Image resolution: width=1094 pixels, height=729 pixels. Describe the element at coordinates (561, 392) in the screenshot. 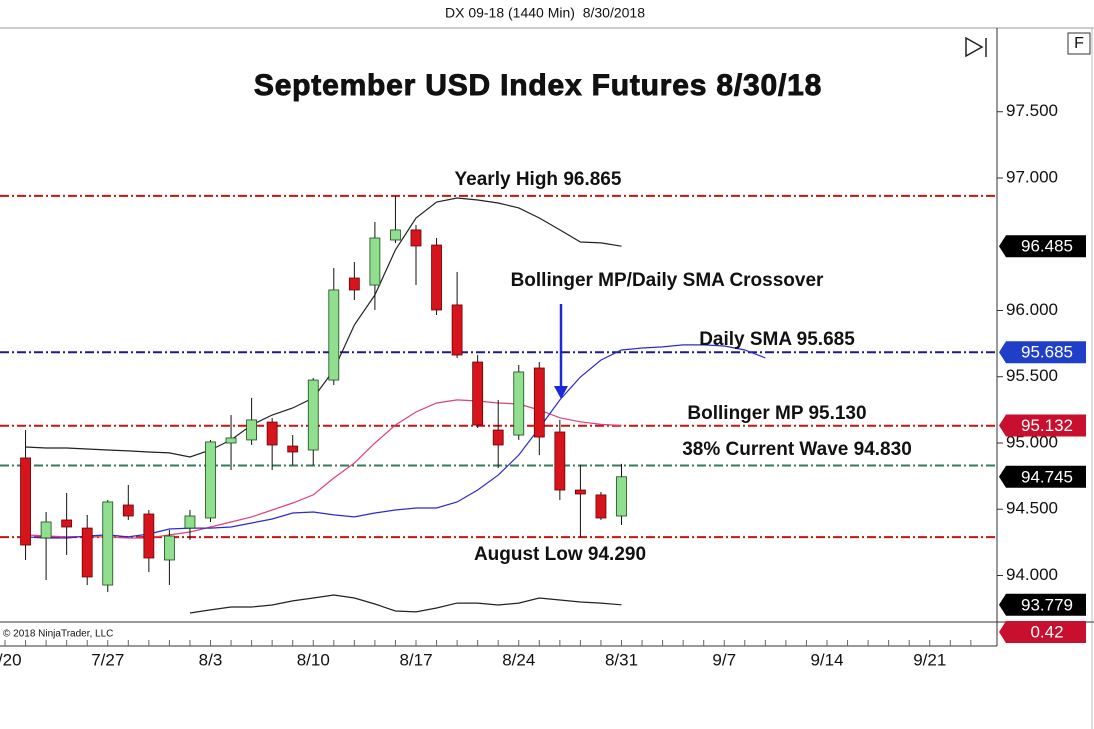

I see `arrow-head` at that location.